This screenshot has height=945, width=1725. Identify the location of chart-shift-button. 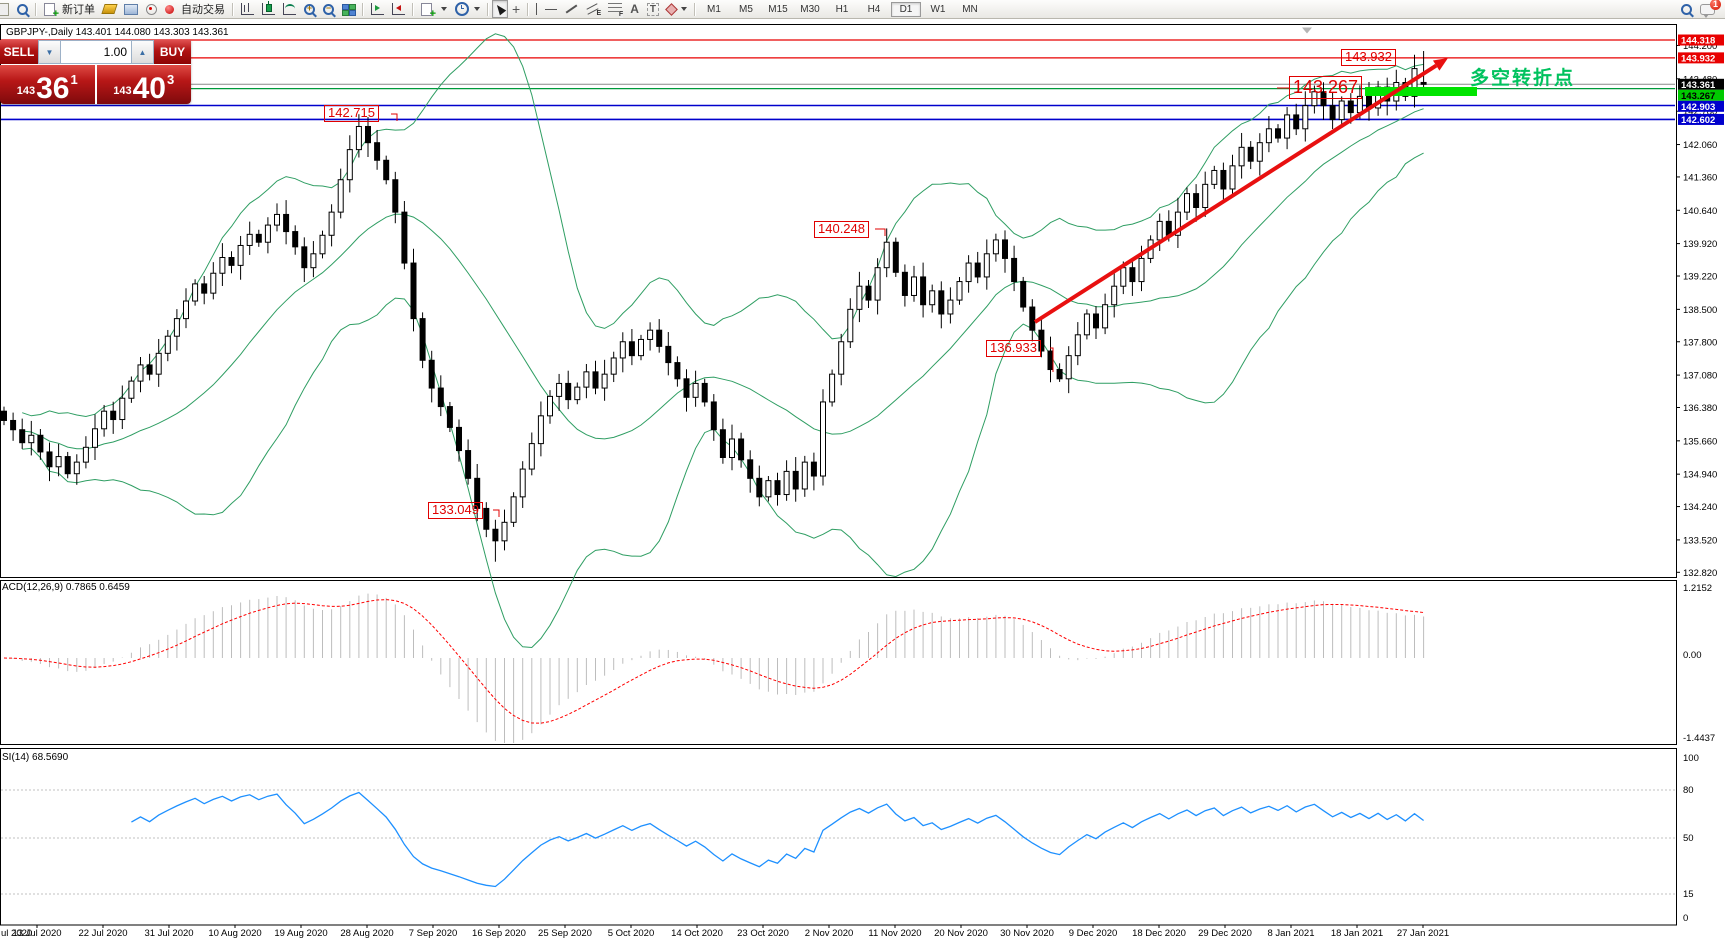
(398, 9).